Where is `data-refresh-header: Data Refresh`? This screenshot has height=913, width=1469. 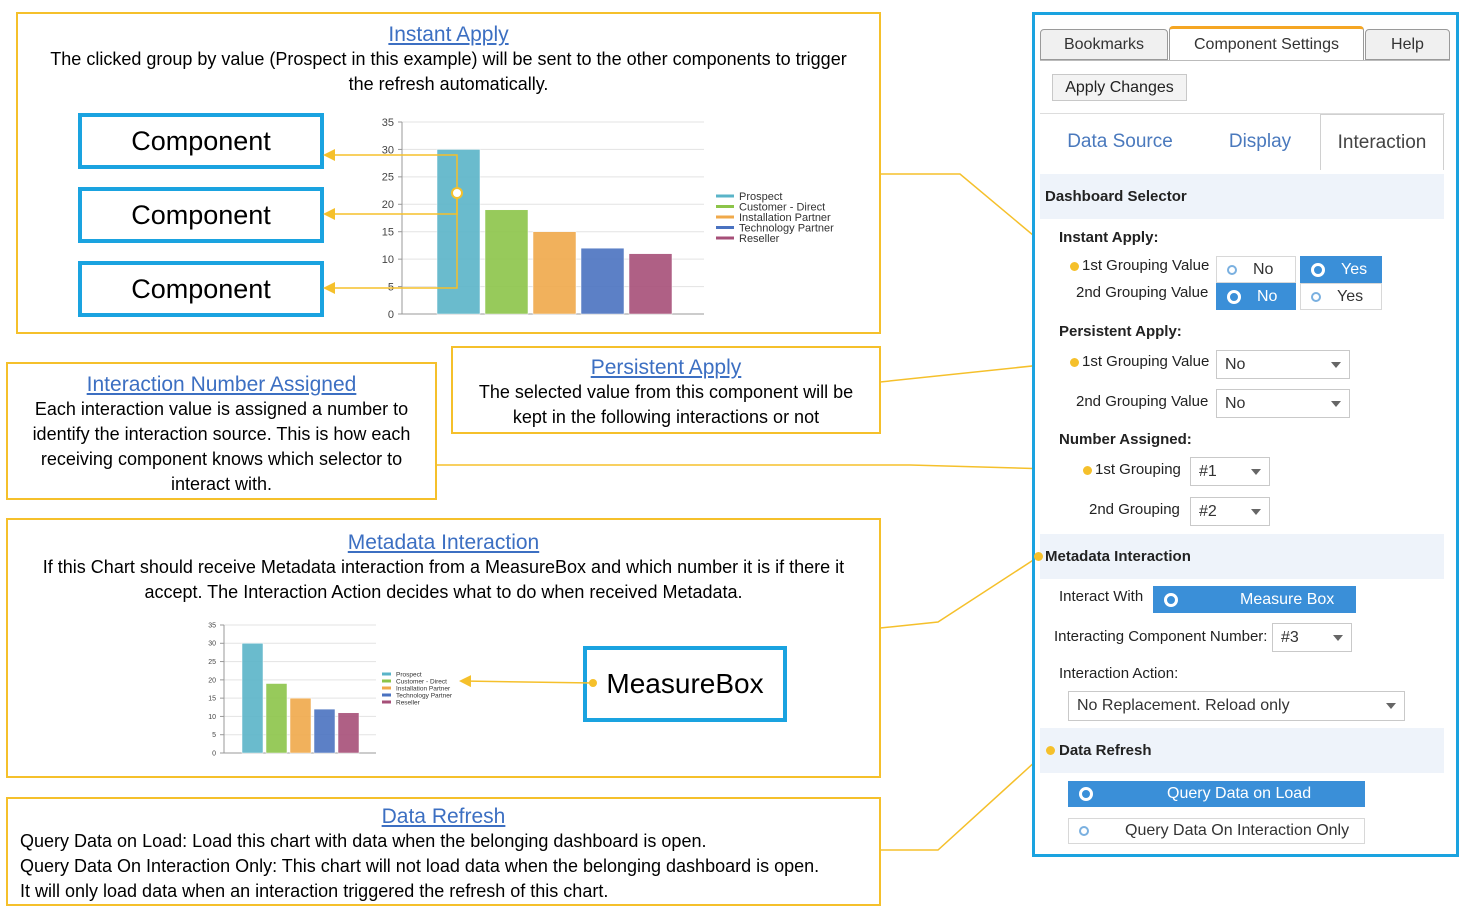
data-refresh-header: Data Refresh is located at coordinates (1242, 750).